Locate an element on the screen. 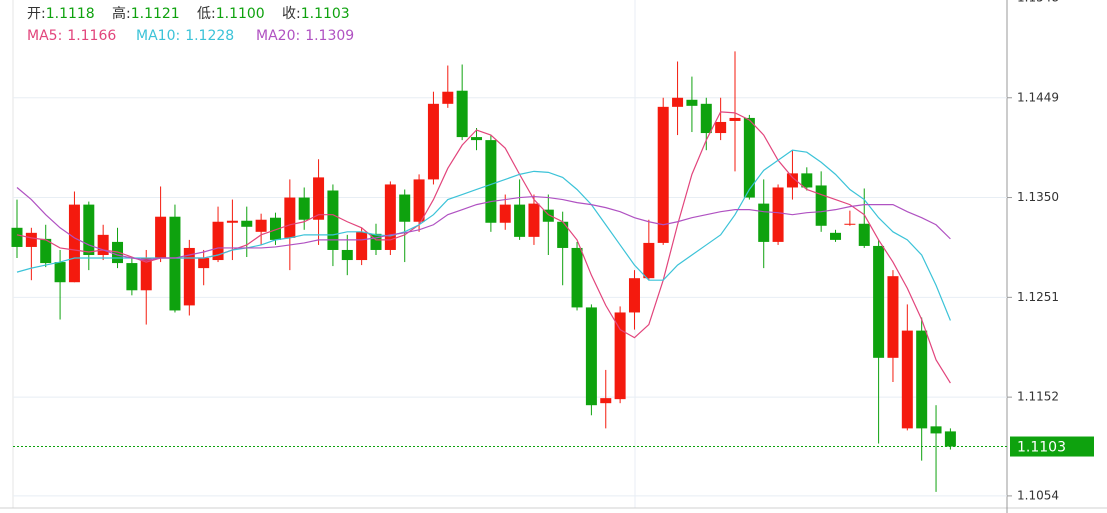  ma-line is located at coordinates (483, 224).